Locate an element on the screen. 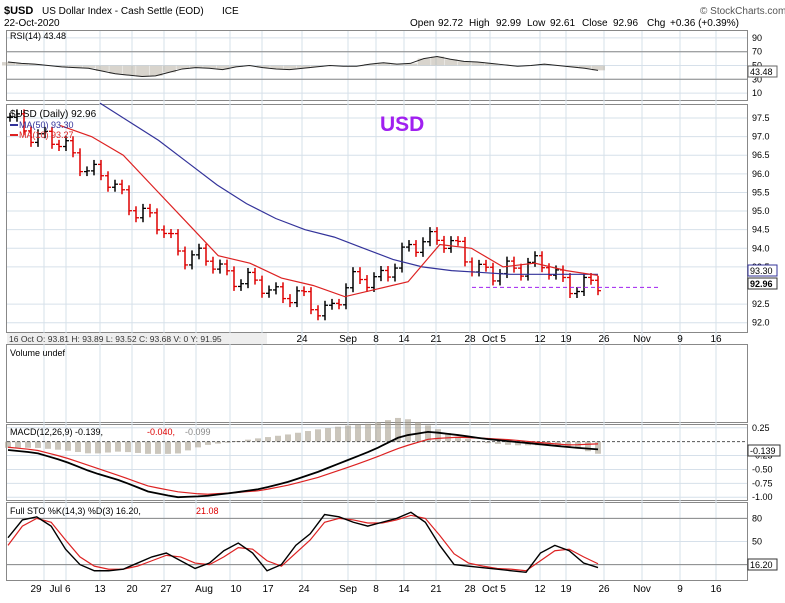  x-tick-bottom: 8 is located at coordinates (376, 589).